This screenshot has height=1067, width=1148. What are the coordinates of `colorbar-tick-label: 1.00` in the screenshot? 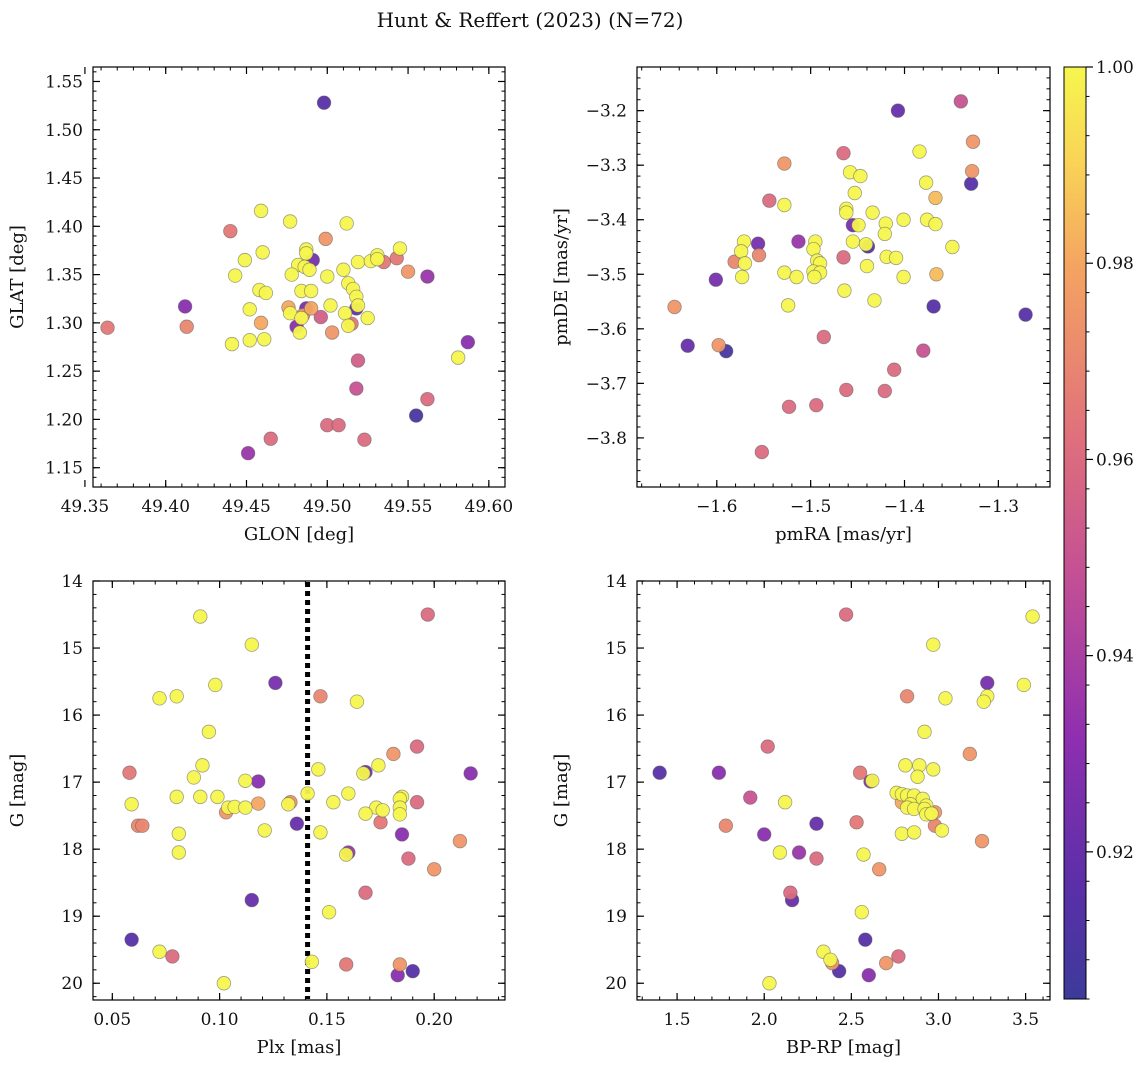 It's located at (1115, 68).